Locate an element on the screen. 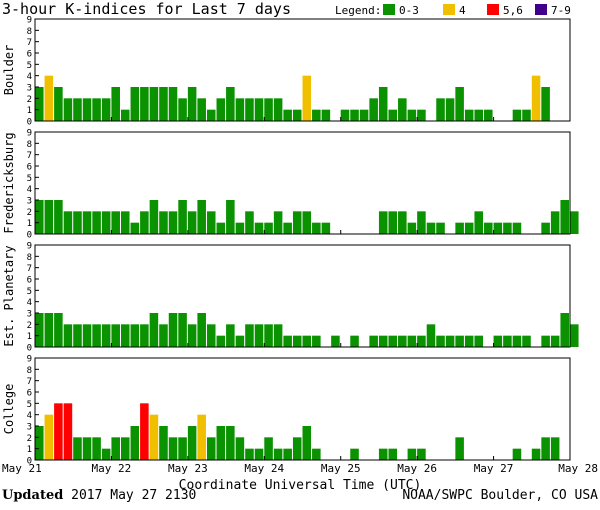 Image resolution: width=600 pixels, height=510 pixels. x-tick-label: May 24 is located at coordinates (264, 468).